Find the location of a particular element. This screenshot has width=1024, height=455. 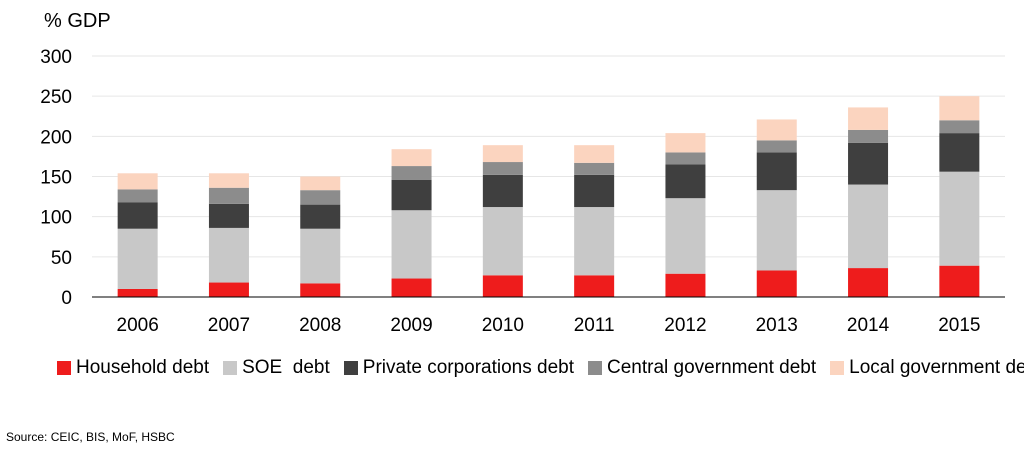

legend-item: Household debt is located at coordinates (133, 368).